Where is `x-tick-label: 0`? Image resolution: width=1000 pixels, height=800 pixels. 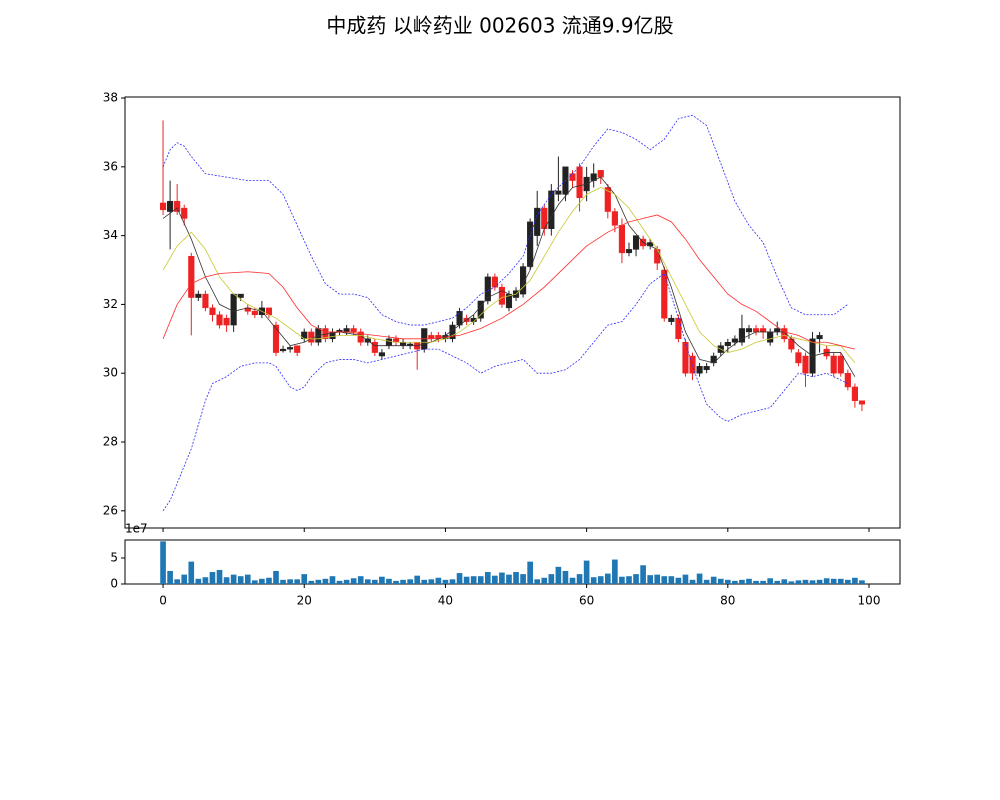
x-tick-label: 0 is located at coordinates (163, 601).